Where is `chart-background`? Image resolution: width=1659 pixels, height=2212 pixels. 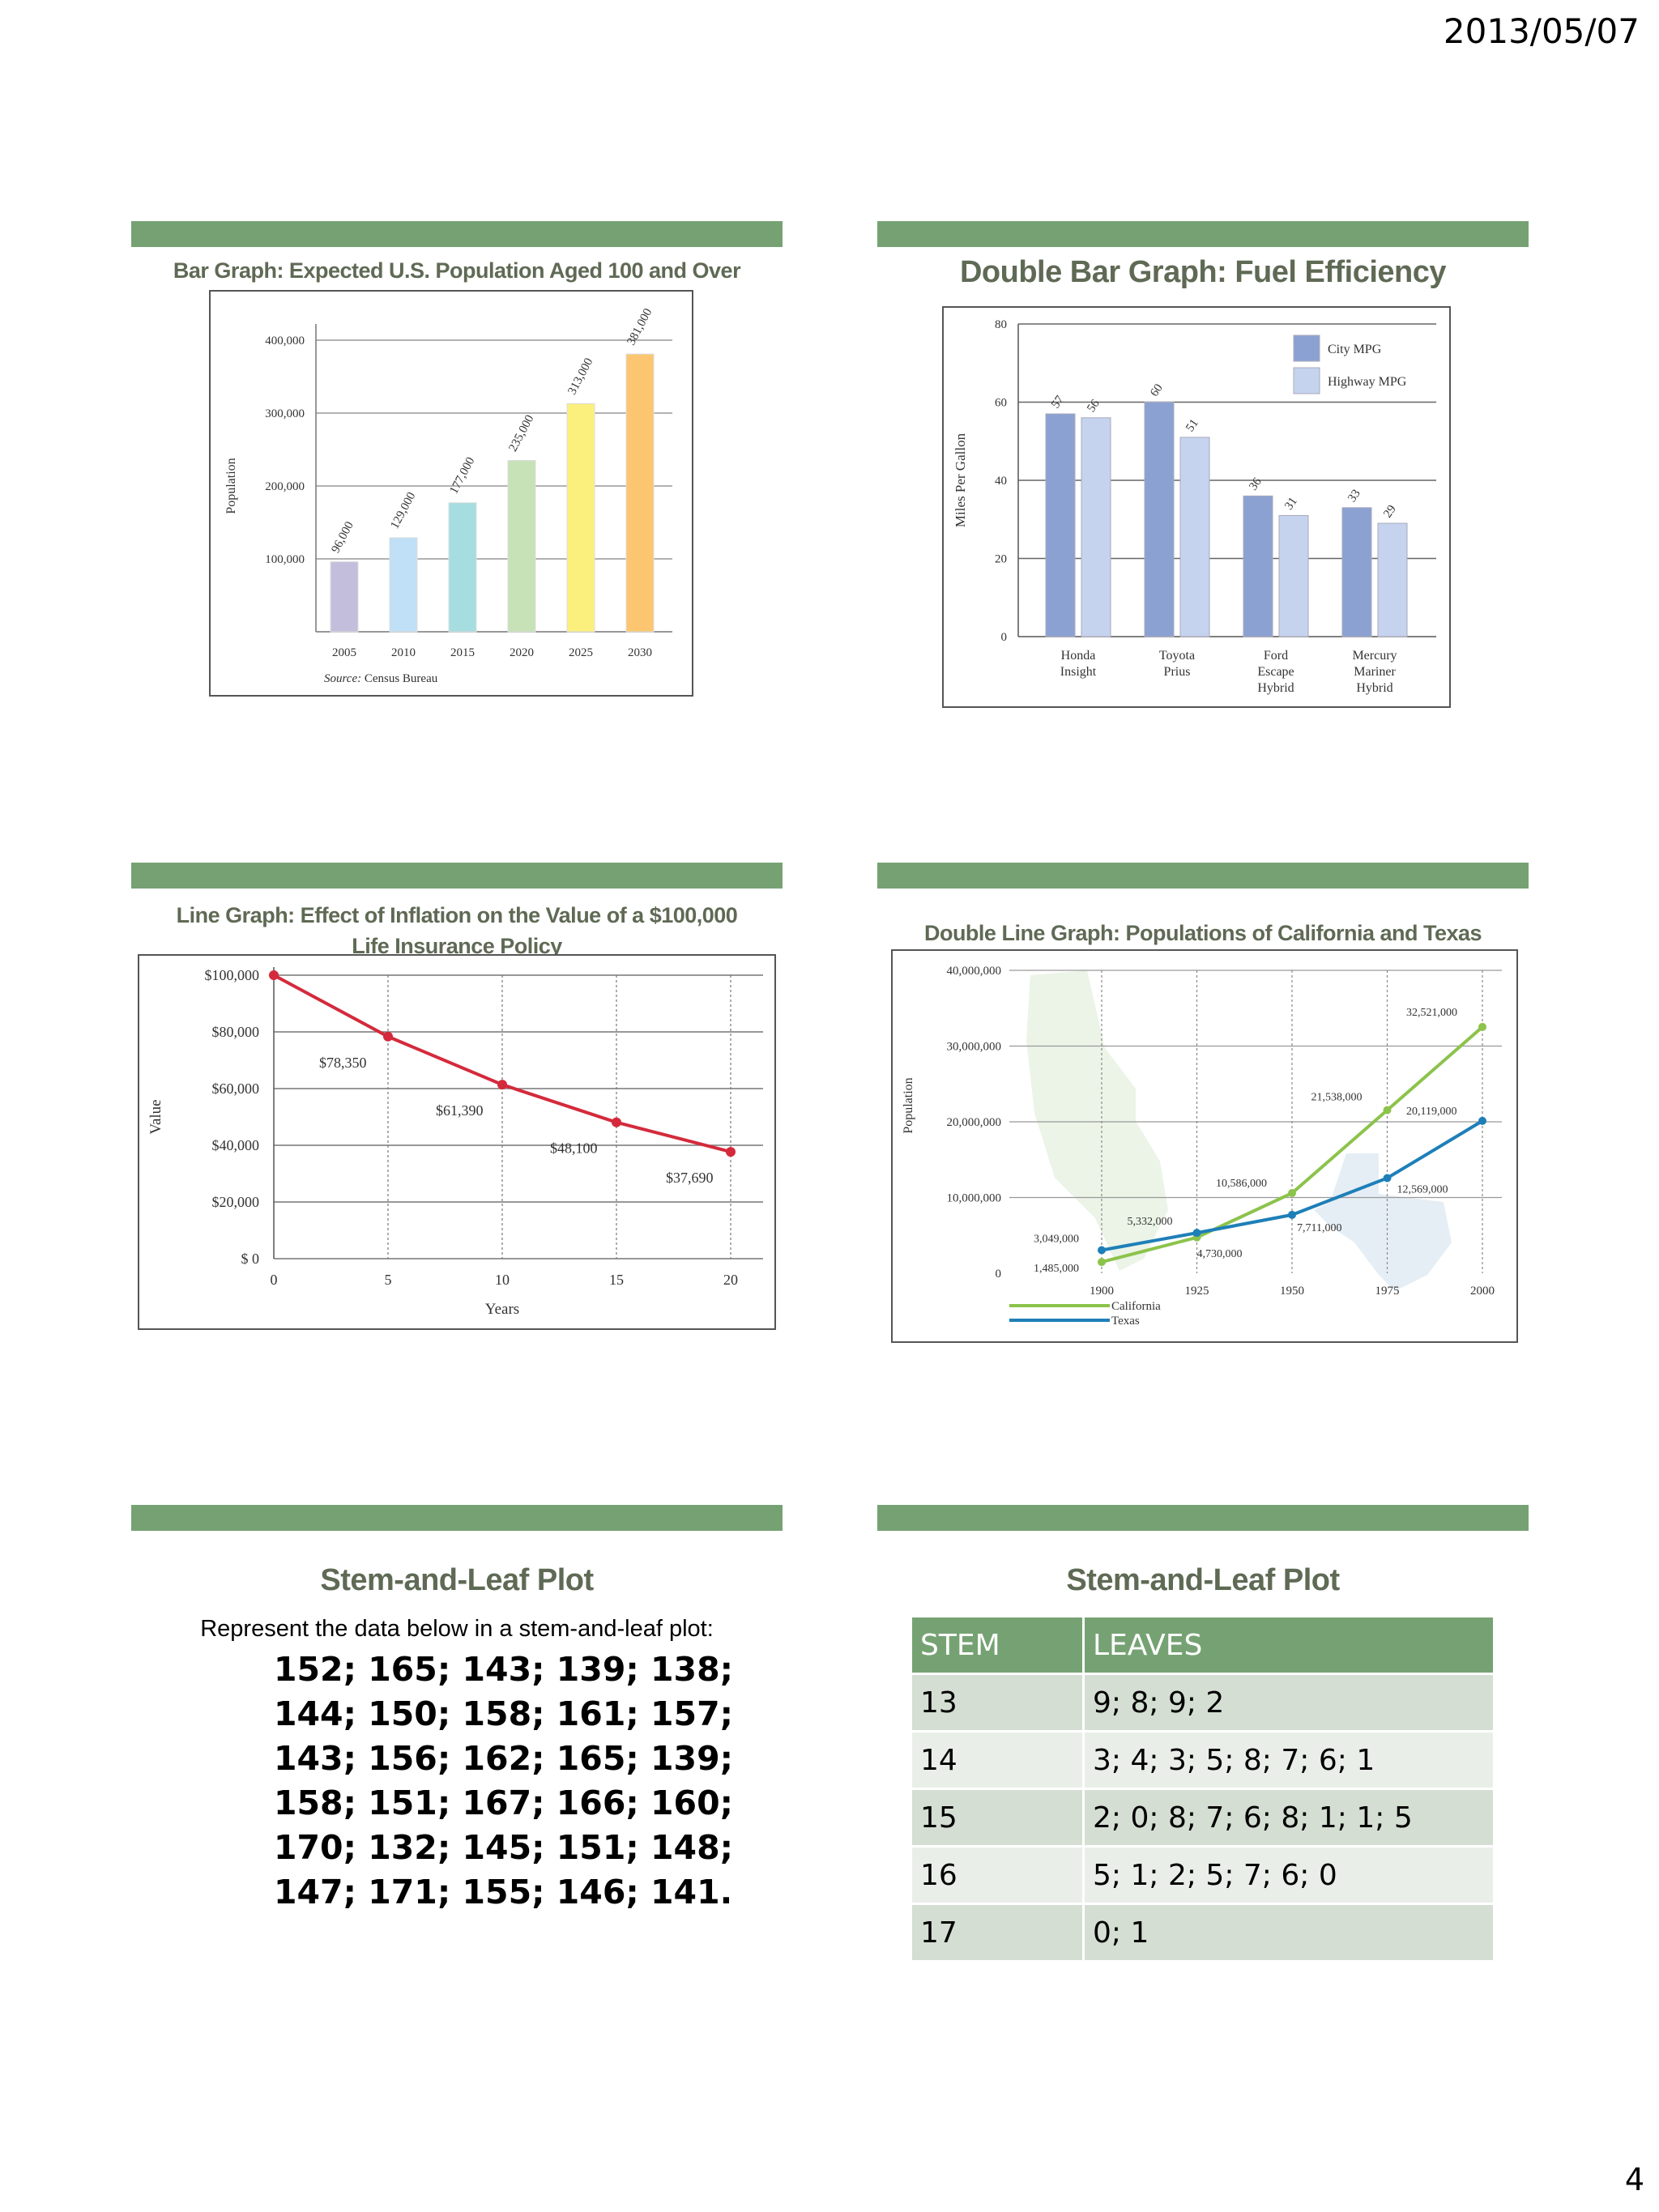
chart-background is located at coordinates (451, 494).